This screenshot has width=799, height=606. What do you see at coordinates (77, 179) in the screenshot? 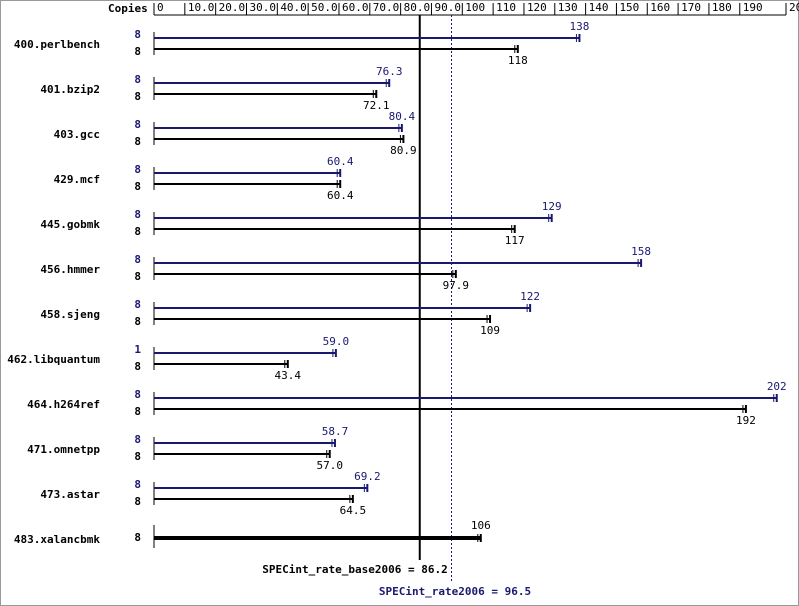
I see `category-label: 429.mcf` at bounding box center [77, 179].